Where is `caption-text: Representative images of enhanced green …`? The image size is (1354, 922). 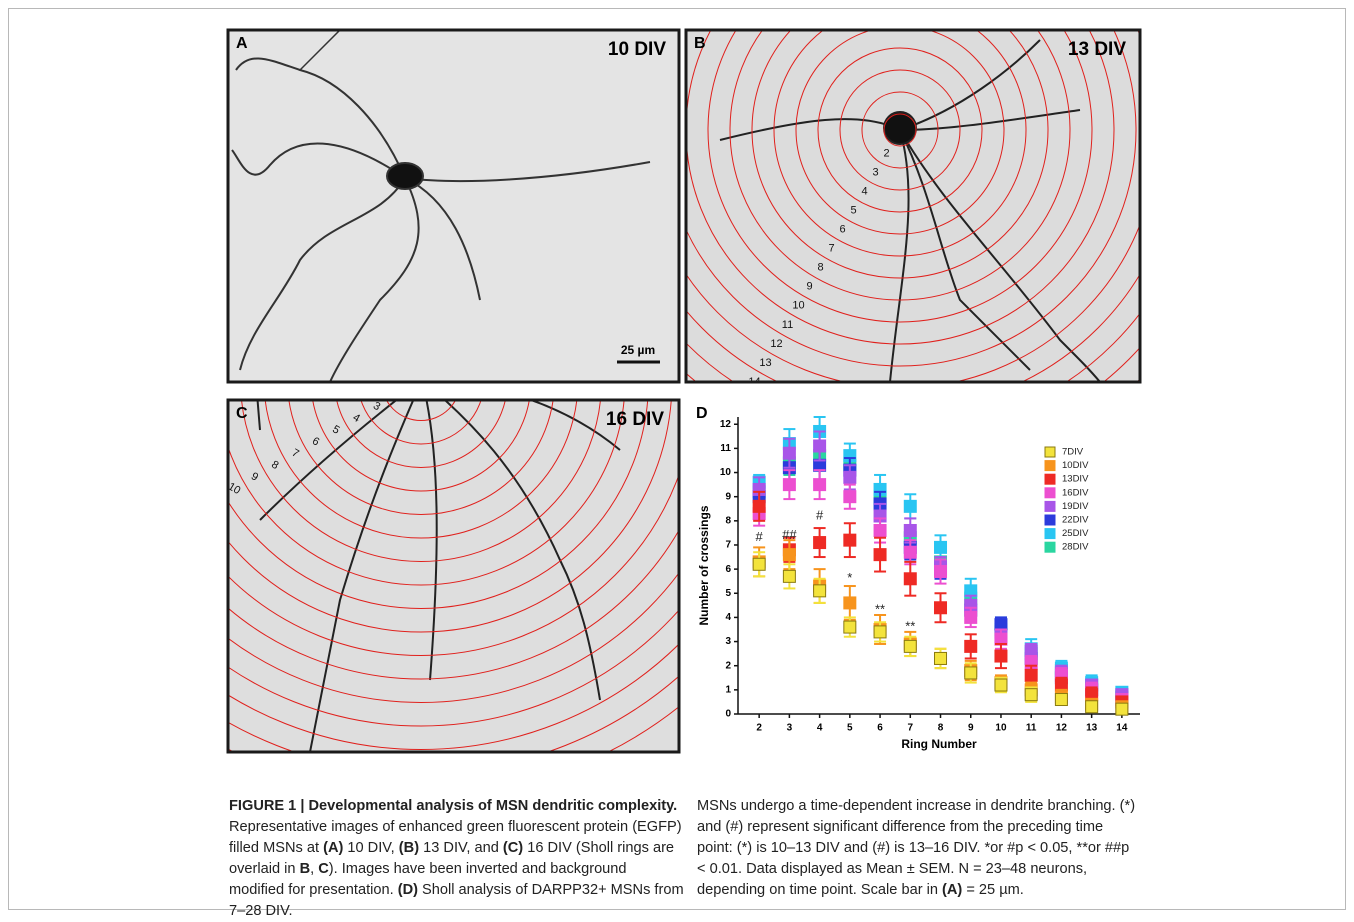 caption-text: Representative images of enhanced green … is located at coordinates (455, 837).